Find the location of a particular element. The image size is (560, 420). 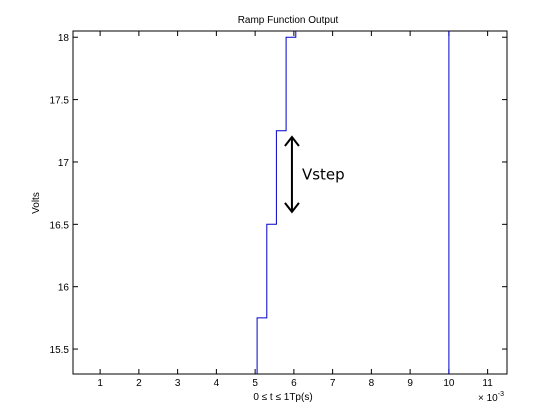

x-tick-label: 2 is located at coordinates (139, 383).